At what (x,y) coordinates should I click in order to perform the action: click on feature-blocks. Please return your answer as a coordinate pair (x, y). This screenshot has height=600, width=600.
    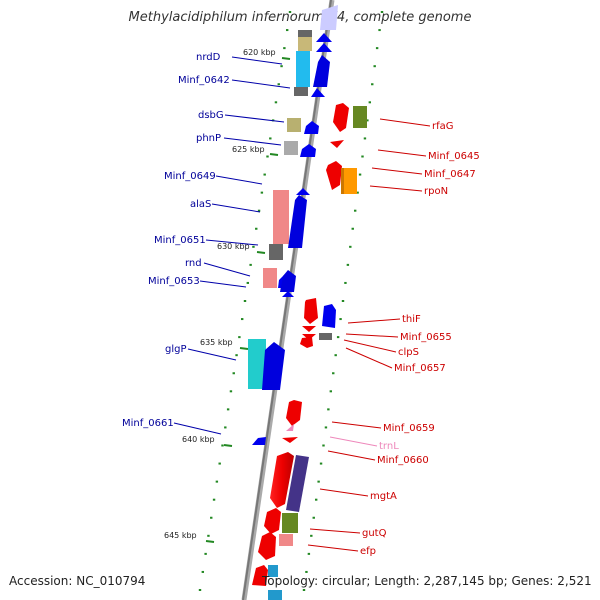
    Looking at the image, I should click on (290, 237).